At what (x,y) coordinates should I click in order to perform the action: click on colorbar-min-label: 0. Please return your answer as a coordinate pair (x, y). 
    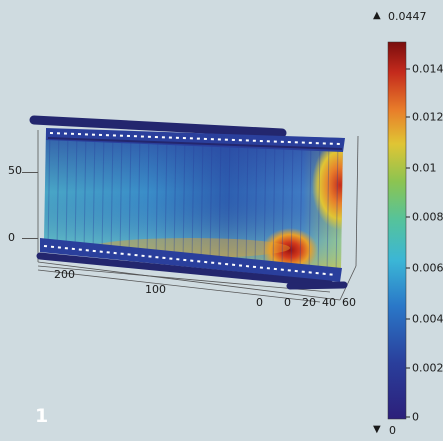
    Looking at the image, I should click on (392, 430).